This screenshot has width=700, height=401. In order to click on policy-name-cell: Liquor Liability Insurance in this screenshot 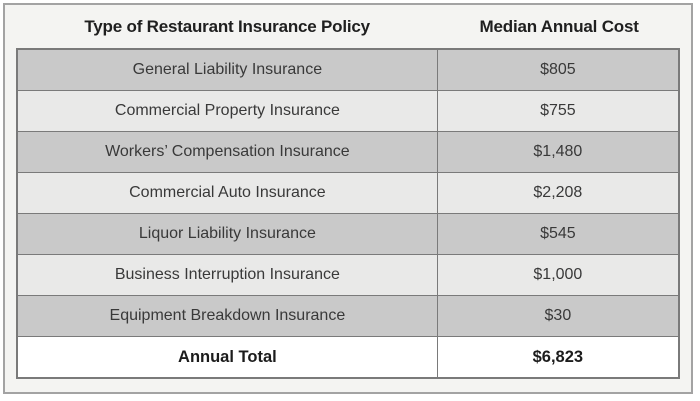, I will do `click(228, 234)`.